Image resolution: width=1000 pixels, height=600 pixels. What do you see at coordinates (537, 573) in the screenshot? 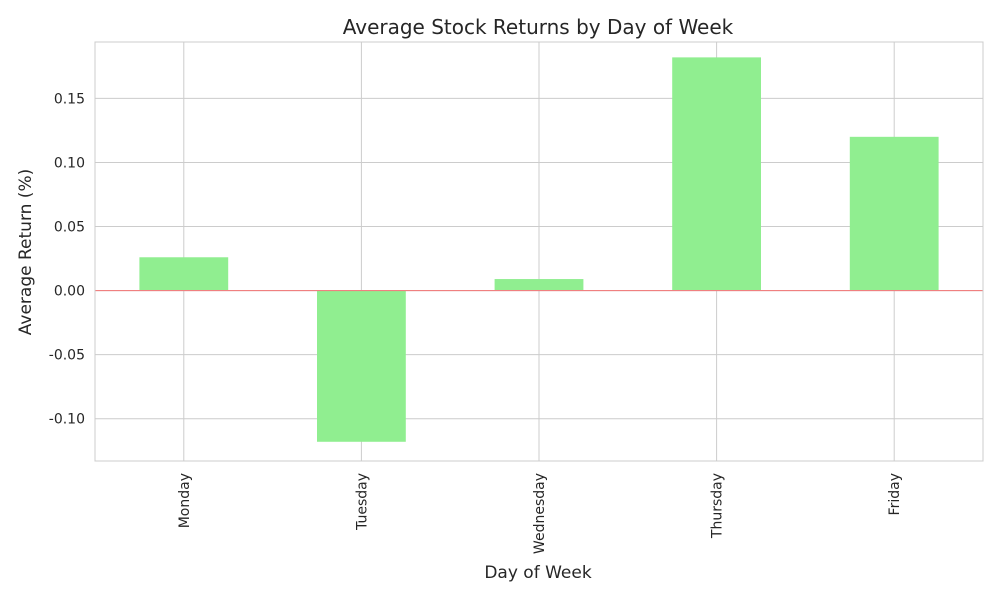
I see `x-axis-label: Day of Week` at bounding box center [537, 573].